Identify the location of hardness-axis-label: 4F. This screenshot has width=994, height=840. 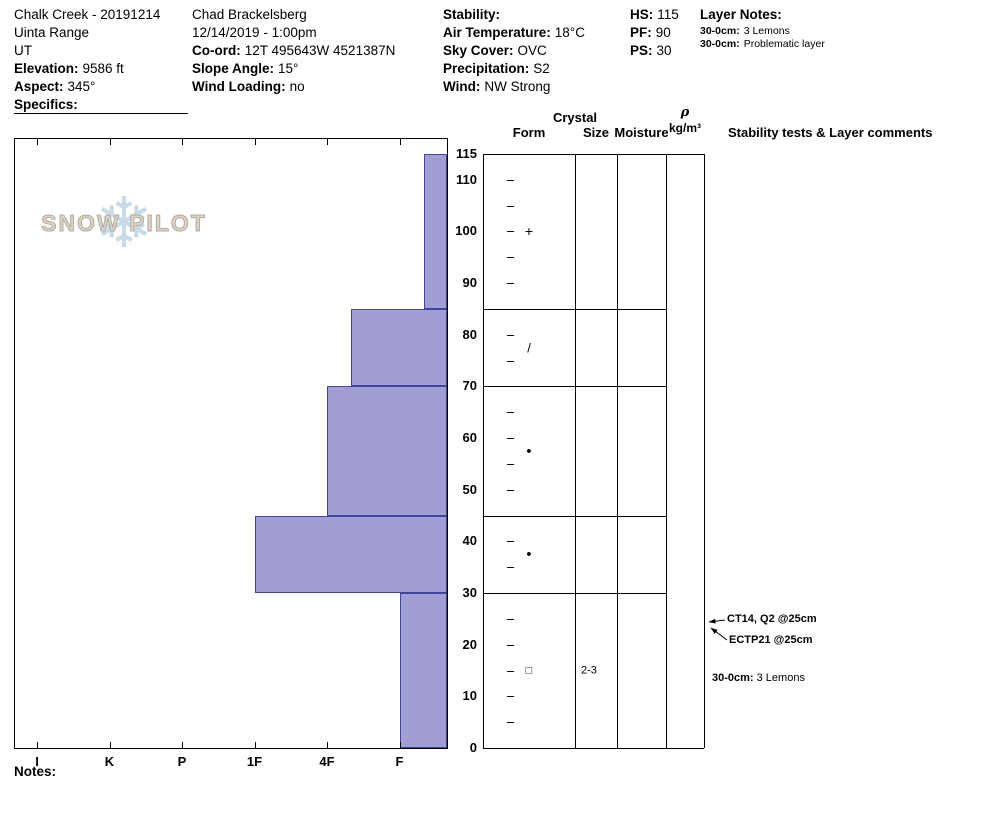
(327, 761).